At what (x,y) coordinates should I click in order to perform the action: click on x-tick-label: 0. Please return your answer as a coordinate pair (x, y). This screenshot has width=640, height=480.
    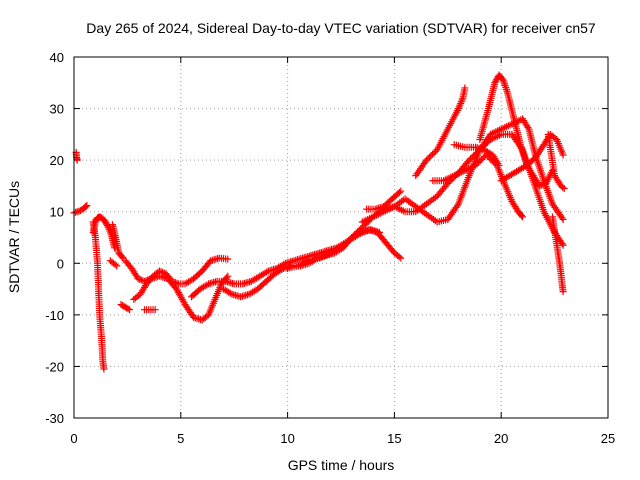
    Looking at the image, I should click on (73, 438).